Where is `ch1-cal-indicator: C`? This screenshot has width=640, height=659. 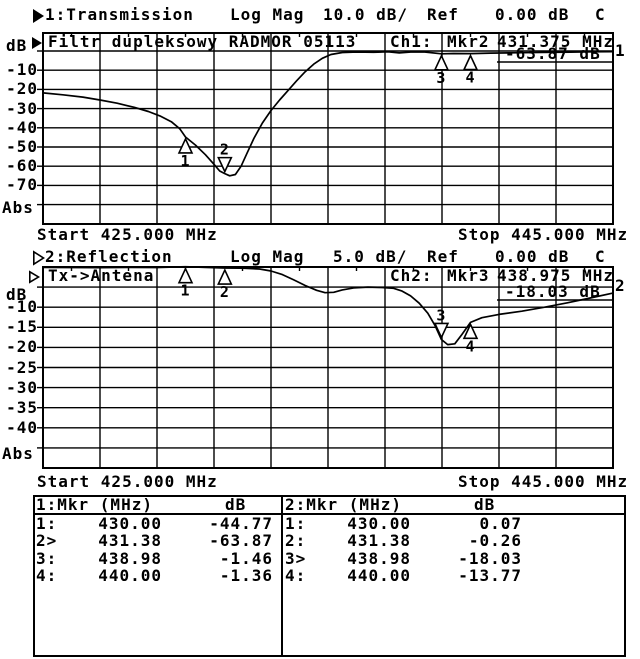
ch1-cal-indicator: C is located at coordinates (600, 14).